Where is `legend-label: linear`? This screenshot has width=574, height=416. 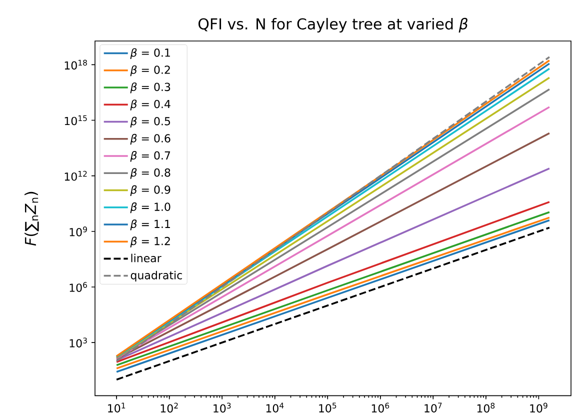
legend-label: linear is located at coordinates (146, 258).